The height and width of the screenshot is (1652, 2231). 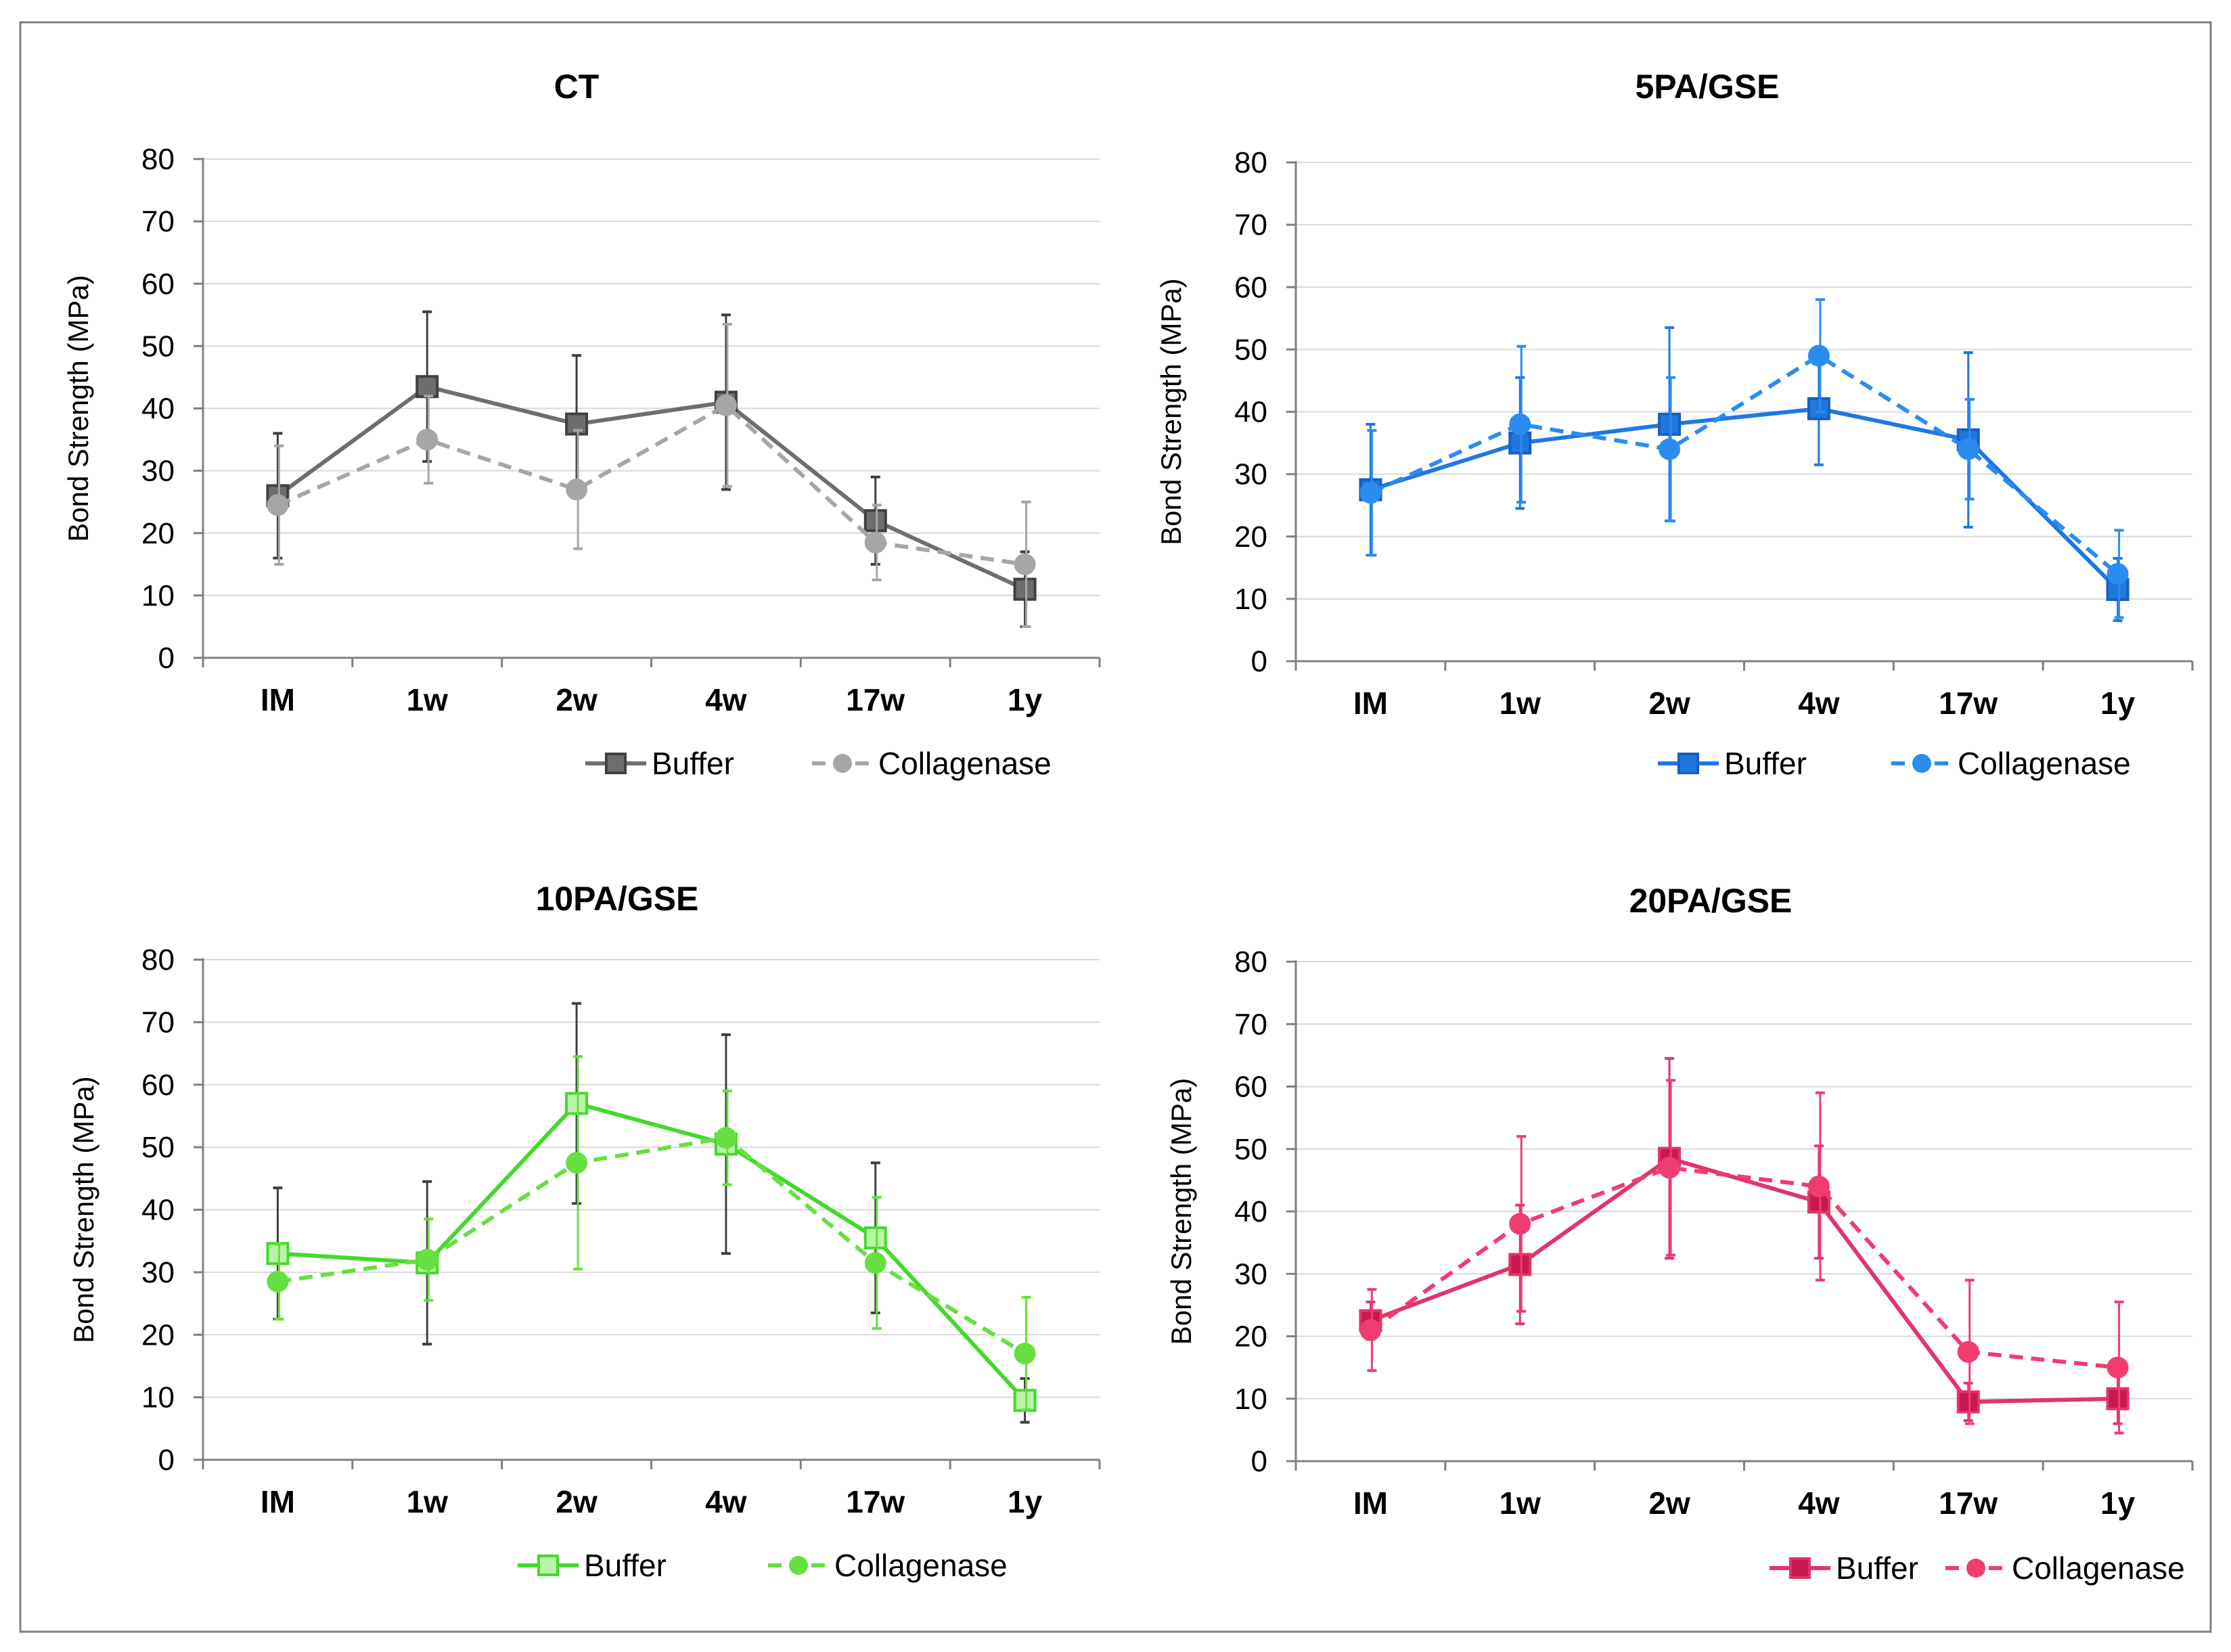 I want to click on y-tick-label: 60, so click(x=1250, y=287).